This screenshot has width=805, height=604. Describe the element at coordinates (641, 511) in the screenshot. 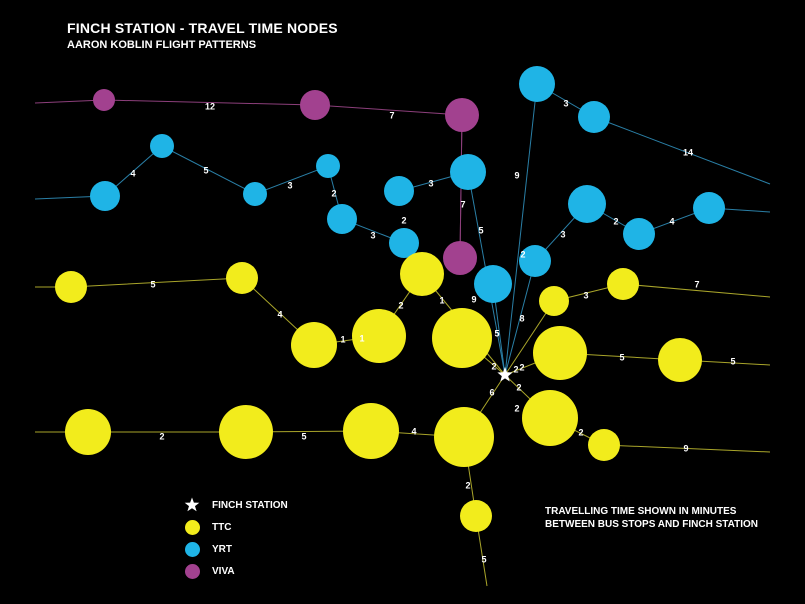

I see `note-line: TRAVELLING TIME SHOWN IN MINUTES` at that location.